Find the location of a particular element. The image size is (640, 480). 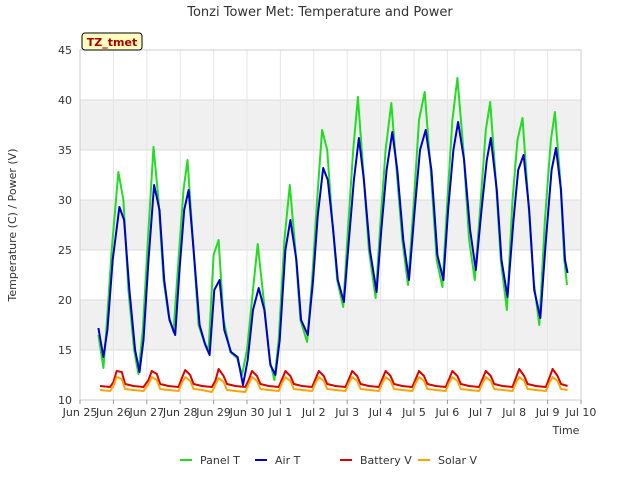

x-tick-label: Jul 7 is located at coordinates (480, 412).